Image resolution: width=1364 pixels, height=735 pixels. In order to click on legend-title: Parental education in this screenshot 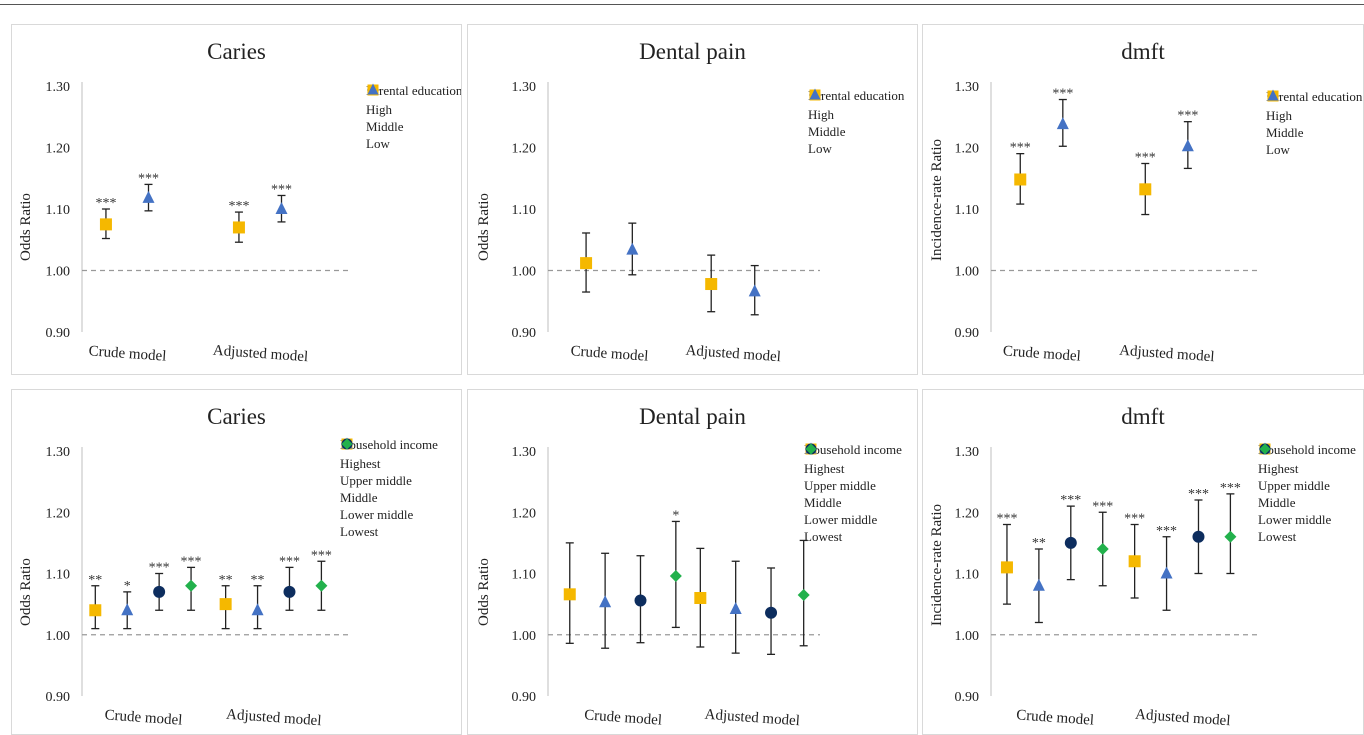, I will do `click(1314, 96)`.